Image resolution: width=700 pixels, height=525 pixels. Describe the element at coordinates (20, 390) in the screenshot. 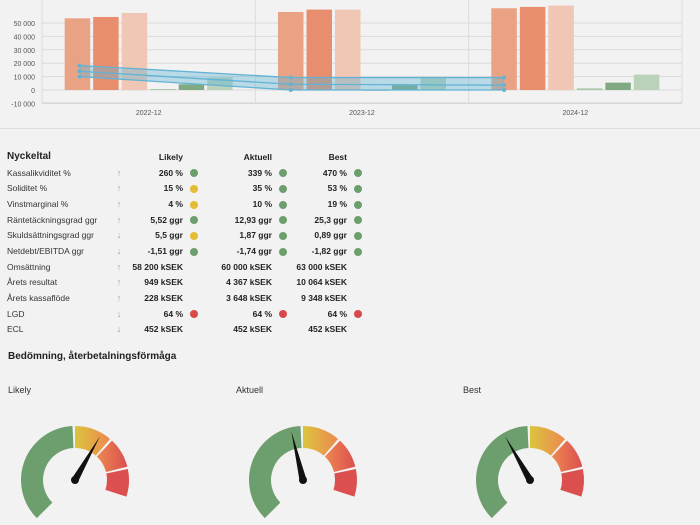

I see `gauge-label-likely: Likely` at that location.